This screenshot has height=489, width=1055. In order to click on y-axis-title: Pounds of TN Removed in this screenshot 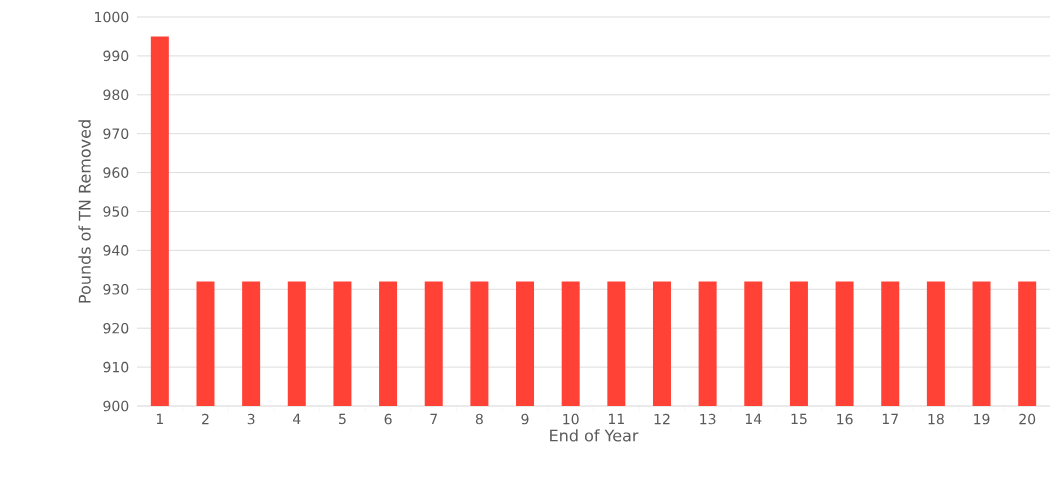, I will do `click(84, 211)`.